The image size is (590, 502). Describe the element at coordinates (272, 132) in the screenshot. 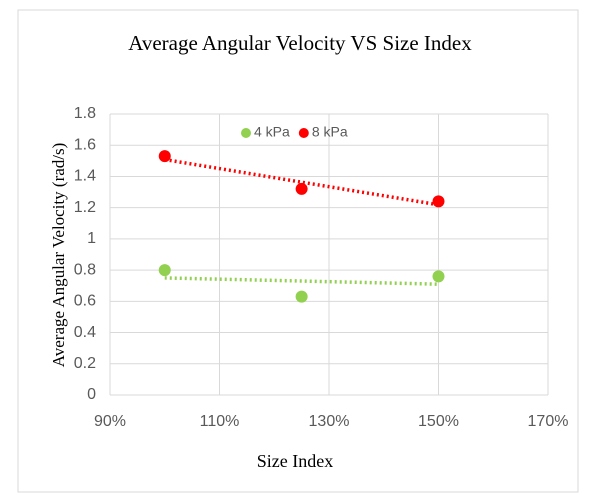

I see `legend-label: 4 kPa` at that location.